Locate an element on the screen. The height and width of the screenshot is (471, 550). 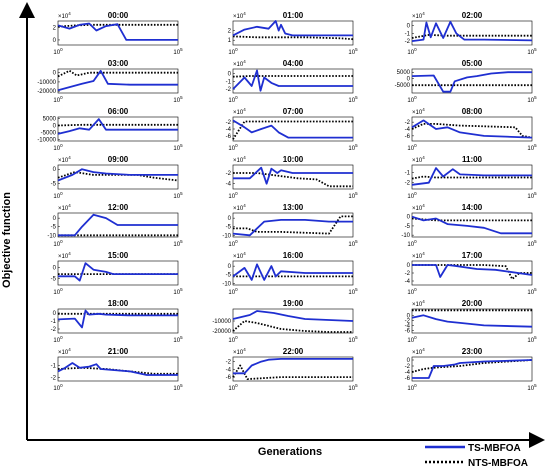
y-tick-label: -5 is located at coordinates (229, 228).